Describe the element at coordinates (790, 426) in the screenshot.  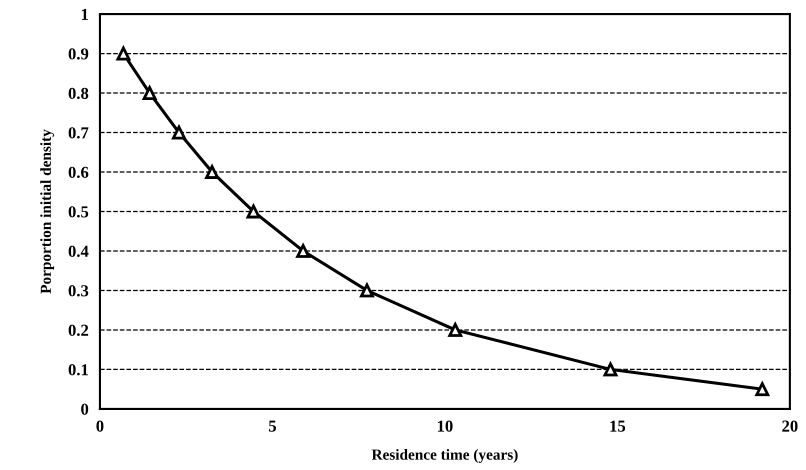
I see `x-tick-label: 20` at that location.